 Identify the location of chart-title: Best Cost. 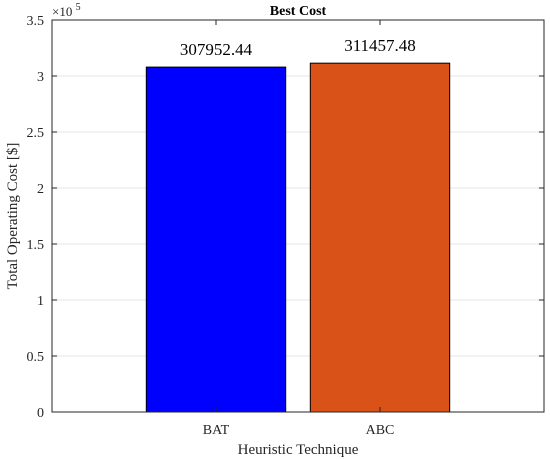
(298, 11).